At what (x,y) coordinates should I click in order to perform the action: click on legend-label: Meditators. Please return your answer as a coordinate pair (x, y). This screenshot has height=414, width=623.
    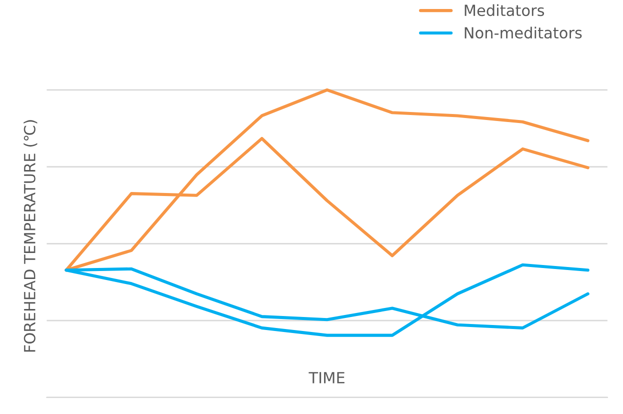
    Looking at the image, I should click on (504, 10).